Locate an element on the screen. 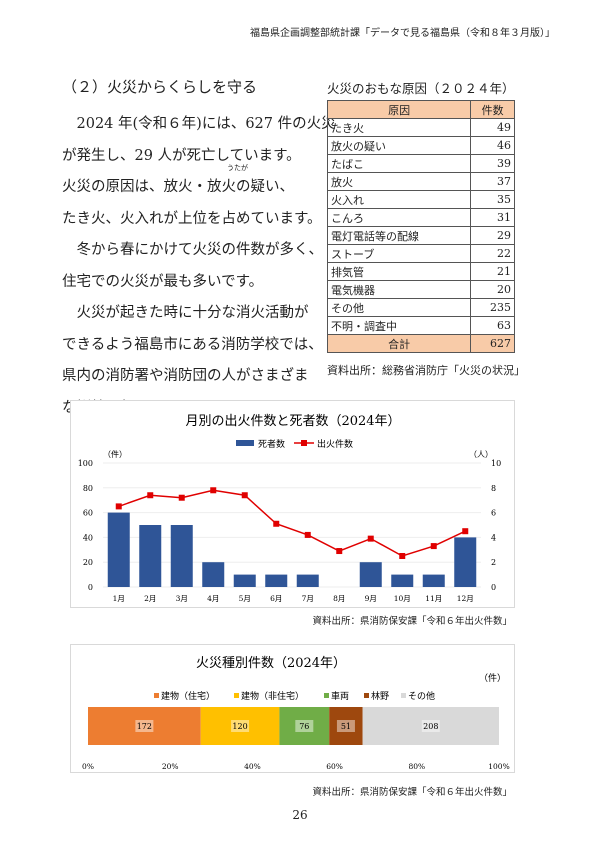  section-title: （２）火災からくらしを守る is located at coordinates (160, 87).